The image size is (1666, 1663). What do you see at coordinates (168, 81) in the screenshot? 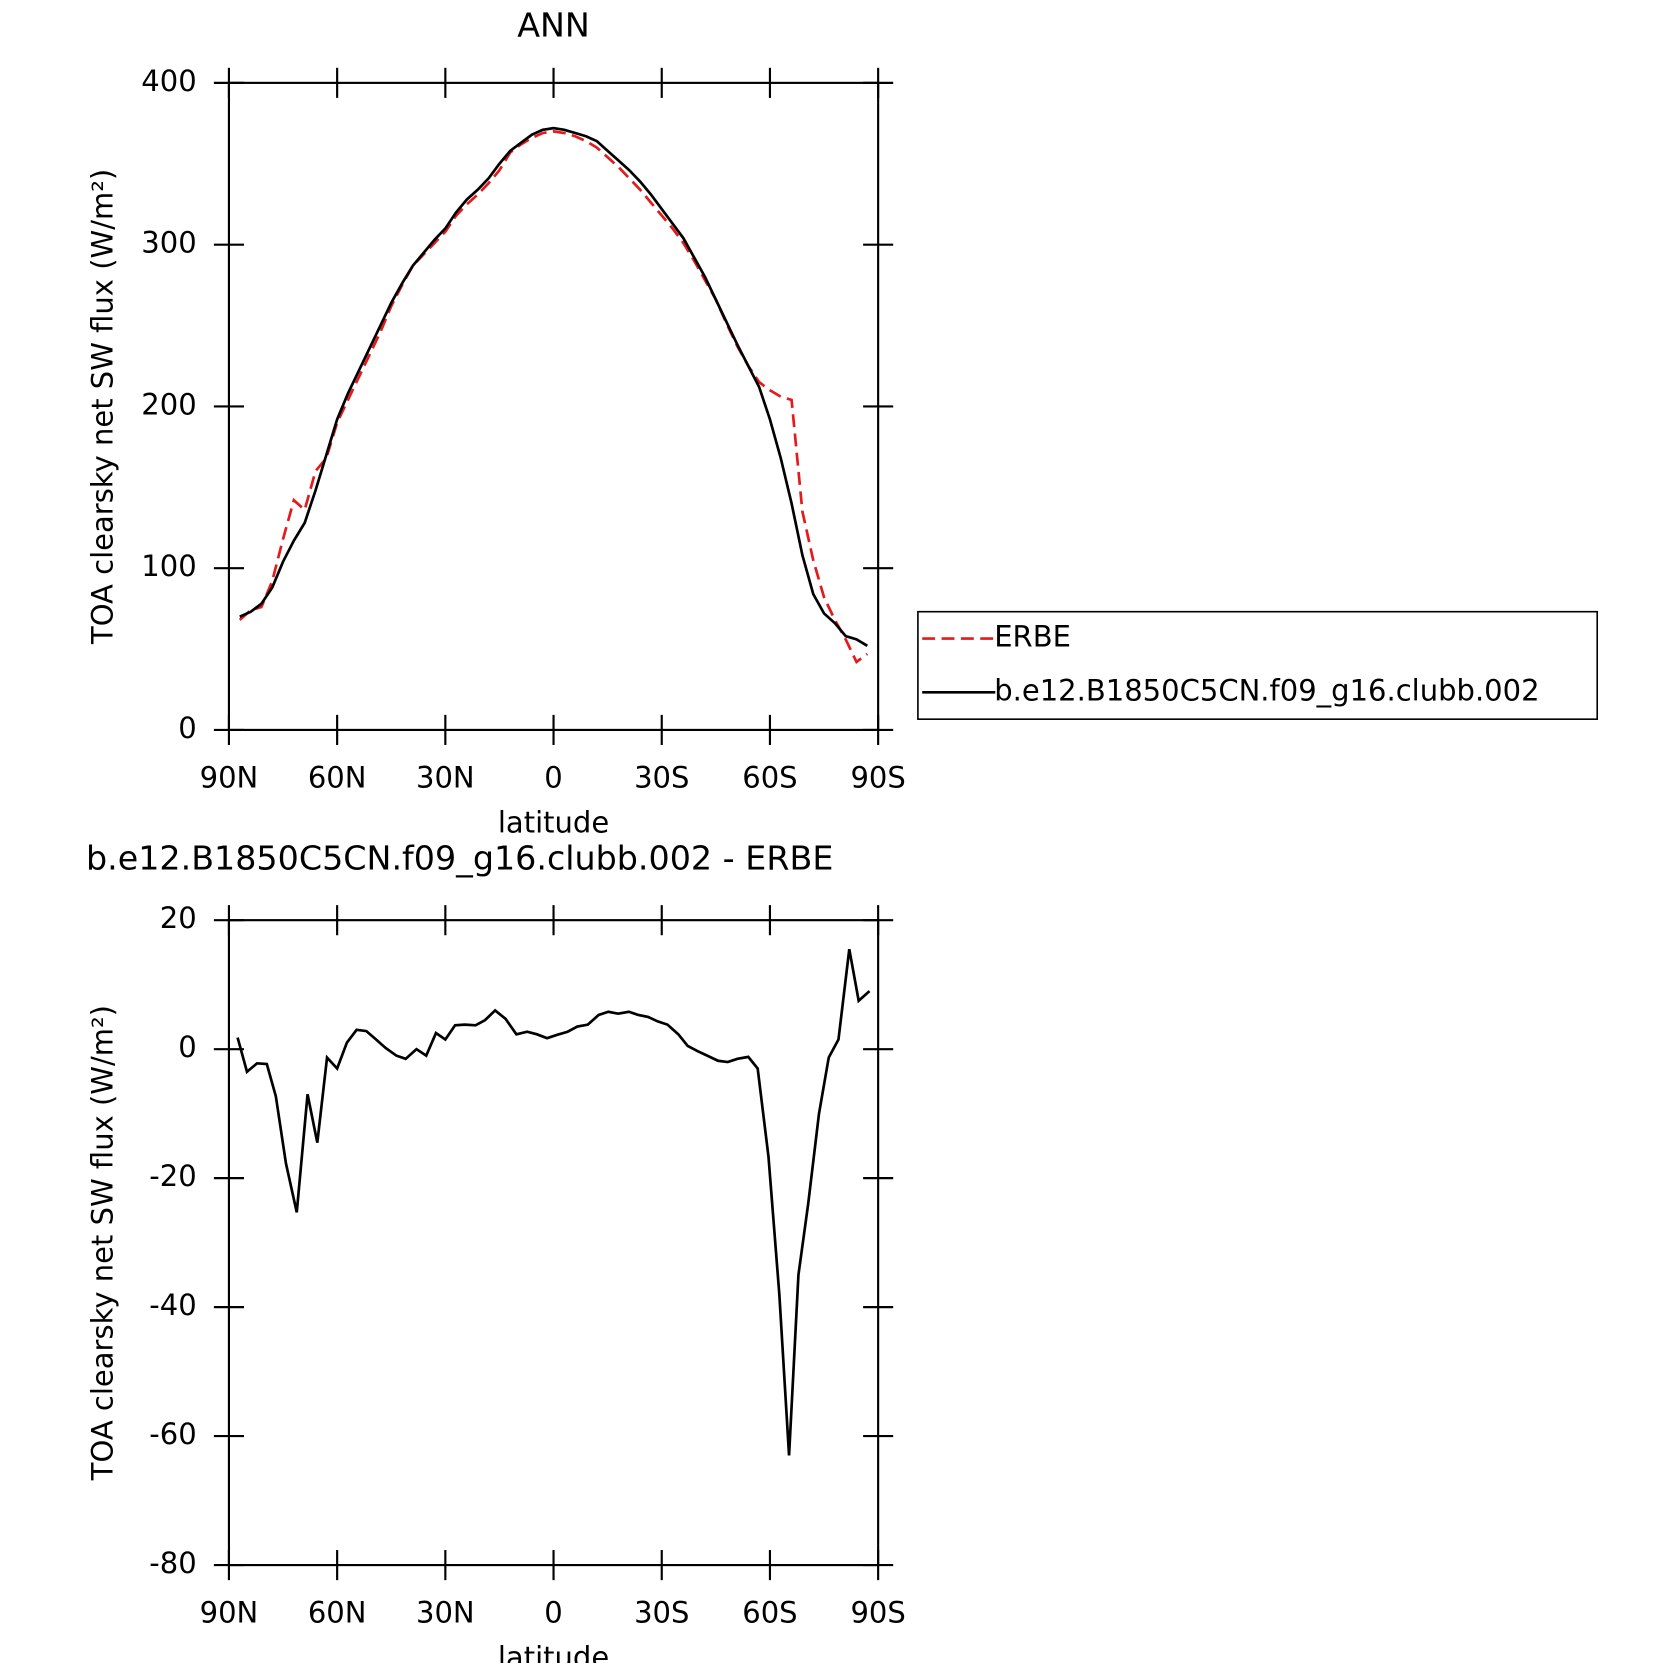
I see `y-tick-label: 400` at bounding box center [168, 81].